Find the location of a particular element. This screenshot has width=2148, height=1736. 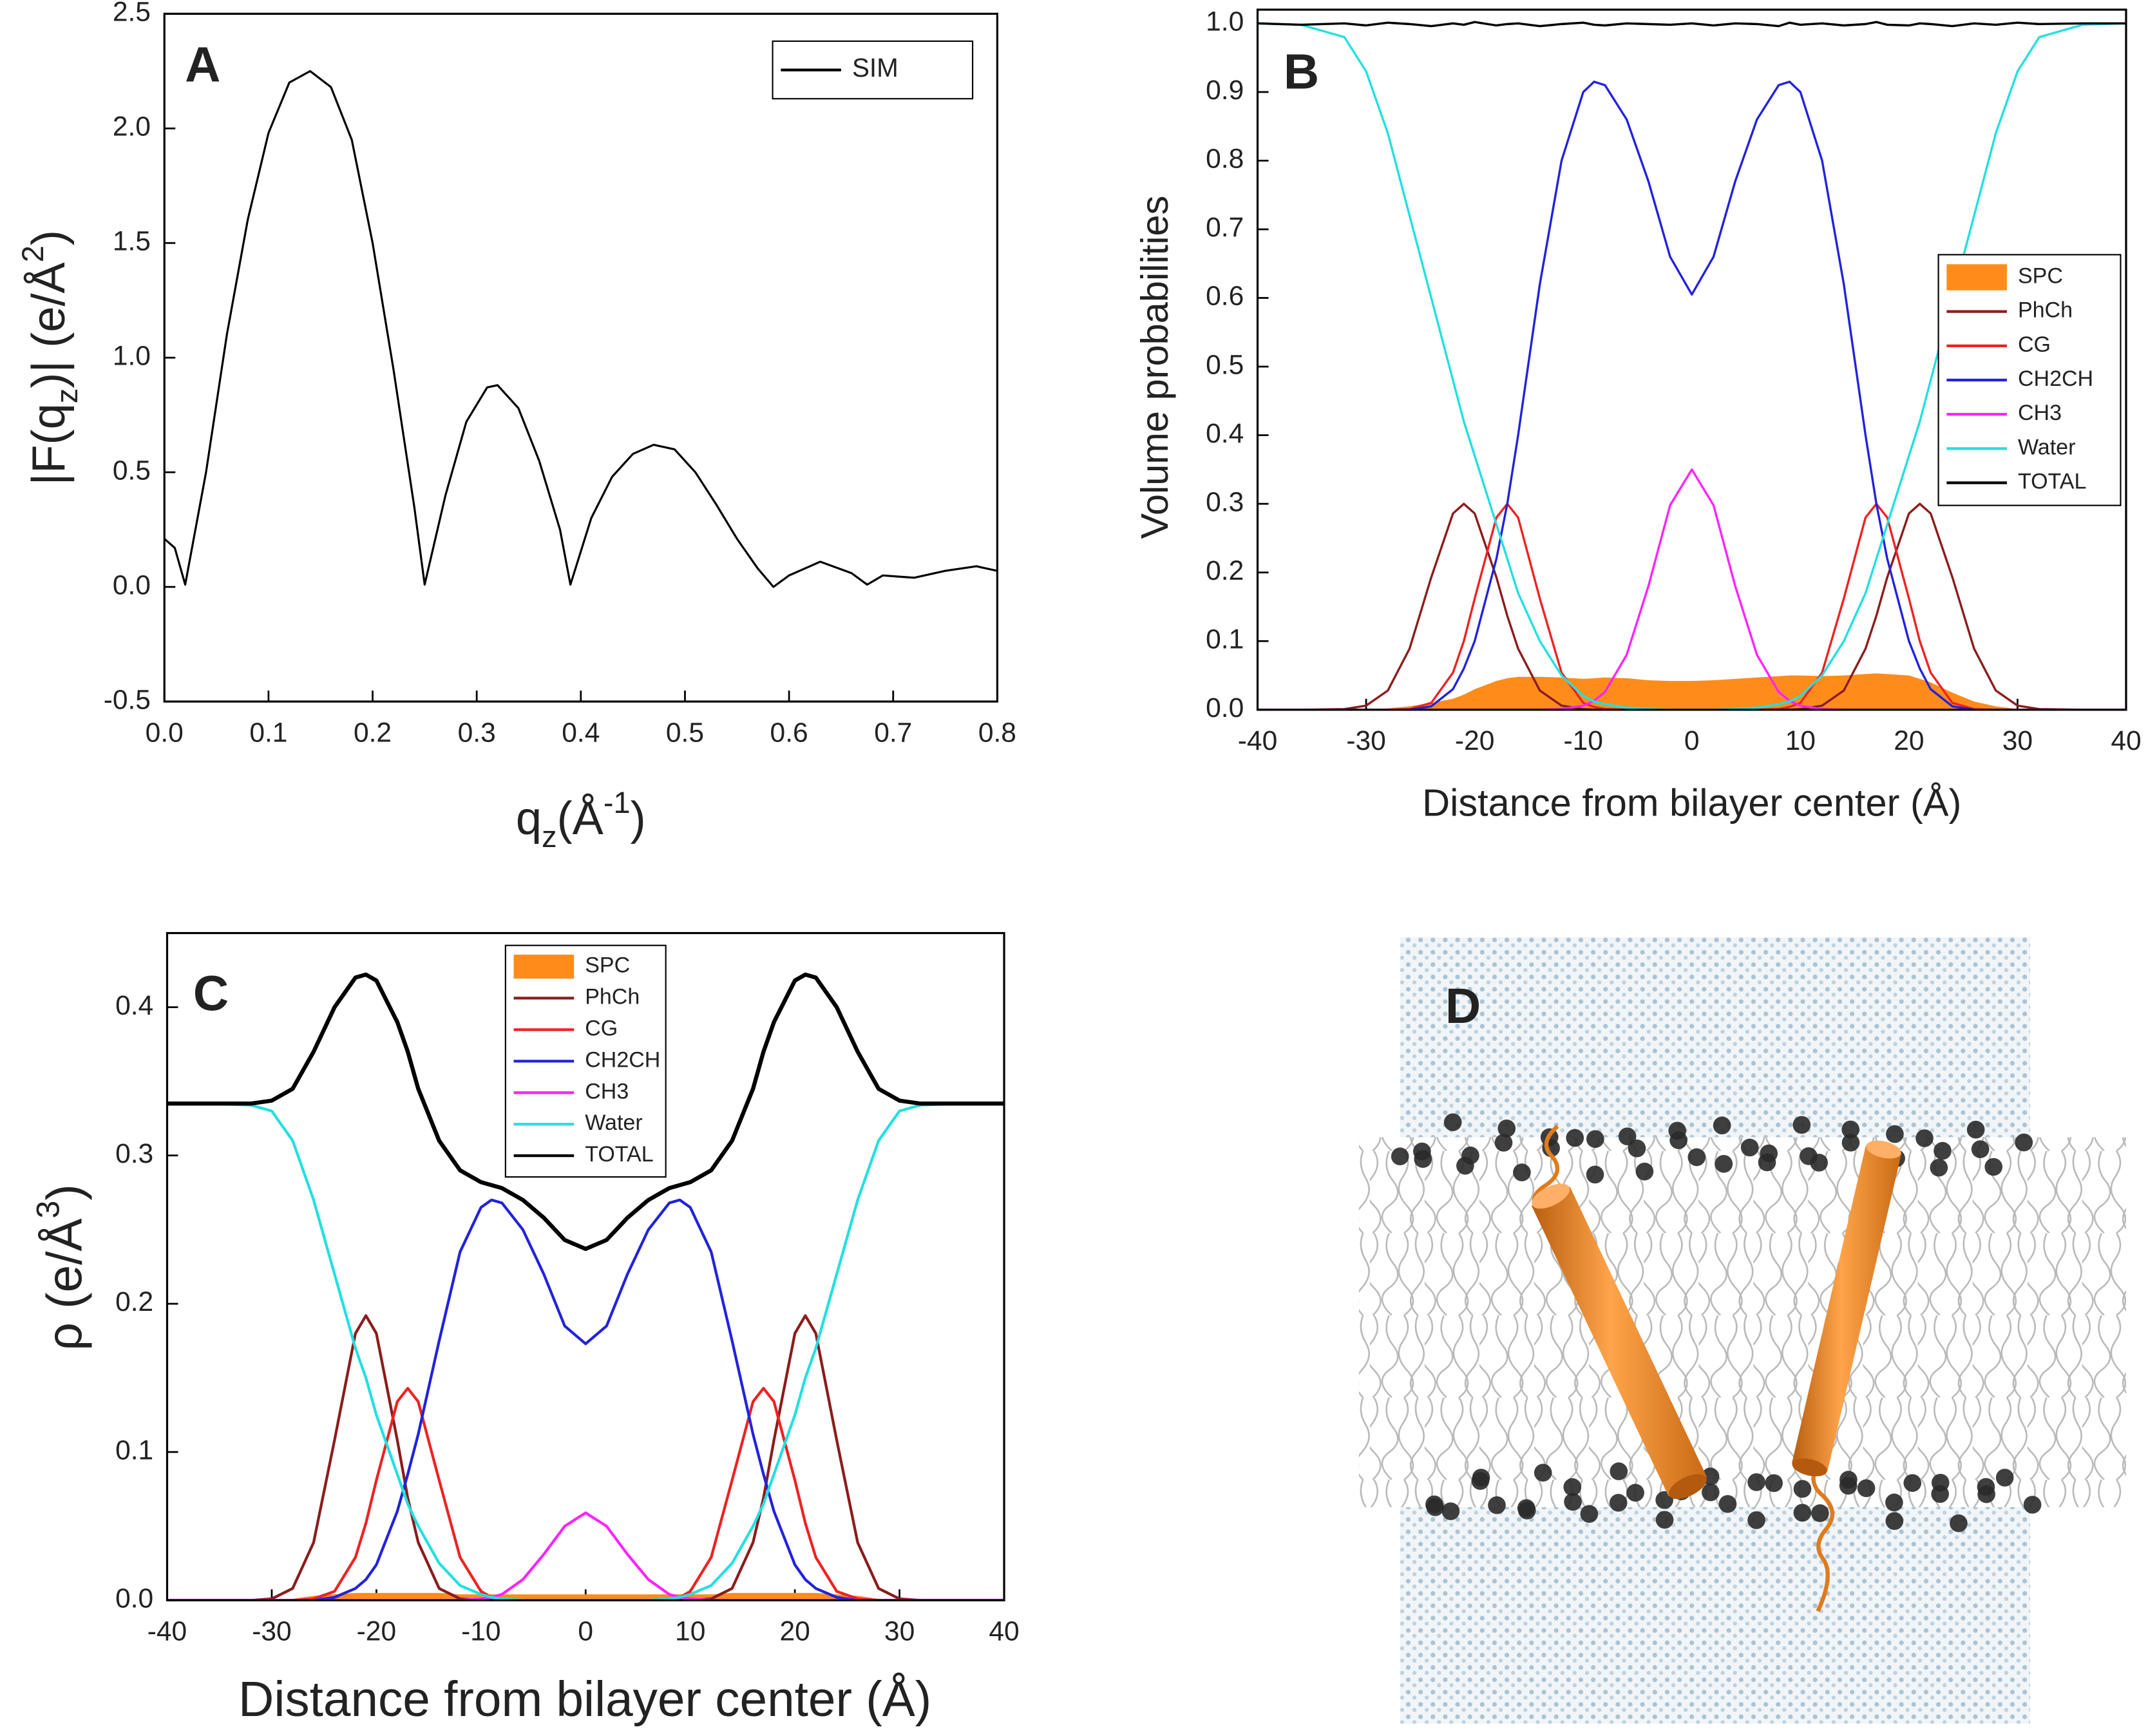

x-tick-label: 20 is located at coordinates (1909, 741).